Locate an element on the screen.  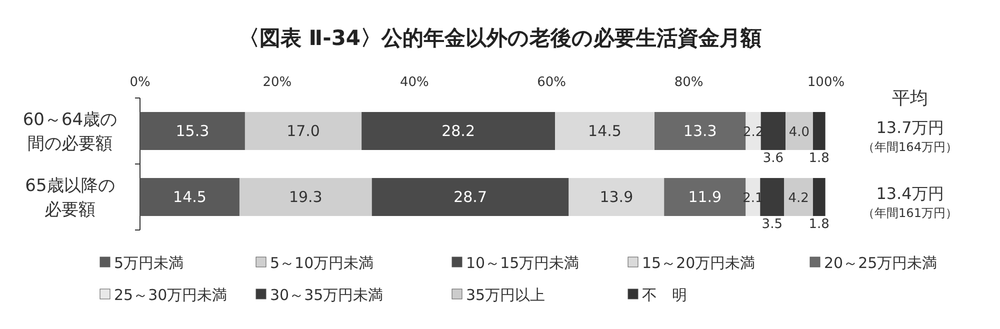
legend-label: 30～35万円未満 is located at coordinates (327, 295).